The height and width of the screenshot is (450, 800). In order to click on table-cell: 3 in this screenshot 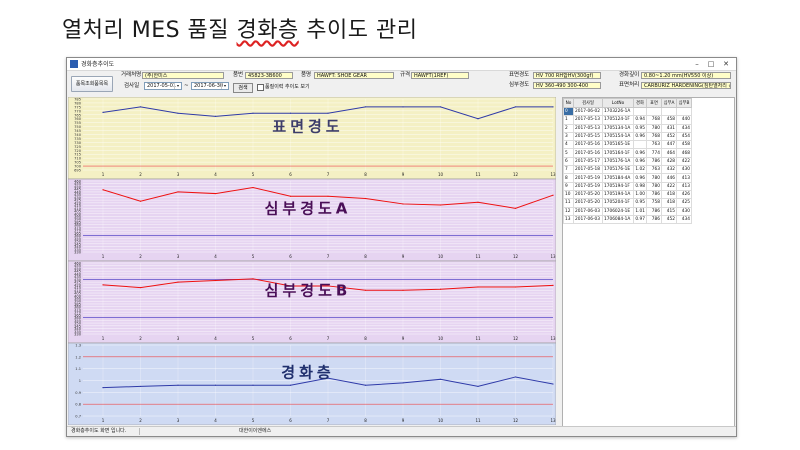, I will do `click(568, 136)`.